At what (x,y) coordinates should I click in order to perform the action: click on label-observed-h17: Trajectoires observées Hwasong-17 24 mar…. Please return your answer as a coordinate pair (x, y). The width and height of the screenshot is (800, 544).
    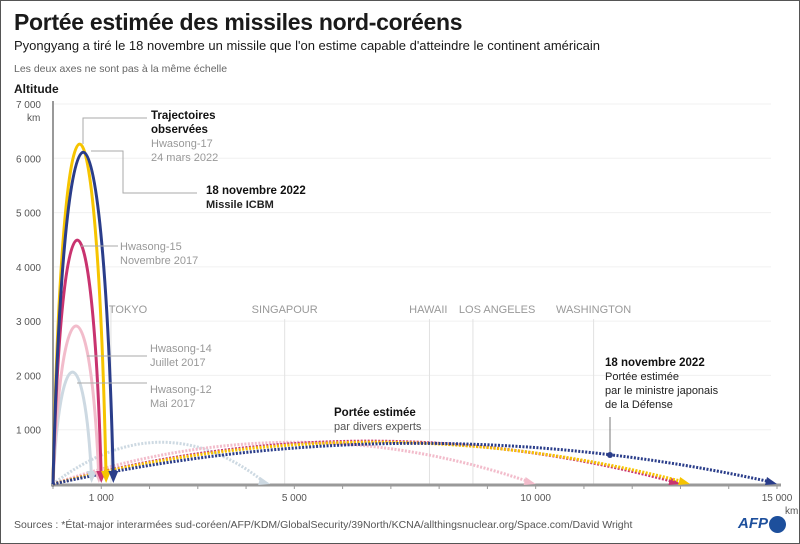
    Looking at the image, I should click on (191, 137).